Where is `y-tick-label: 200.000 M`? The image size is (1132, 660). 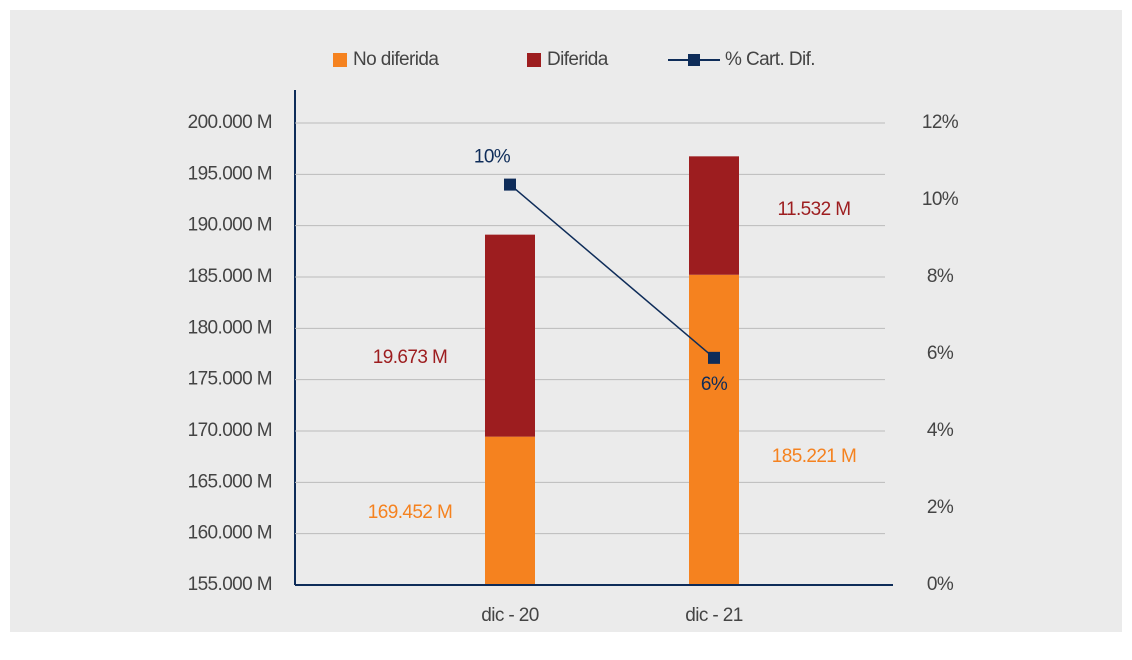 y-tick-label: 200.000 M is located at coordinates (230, 122).